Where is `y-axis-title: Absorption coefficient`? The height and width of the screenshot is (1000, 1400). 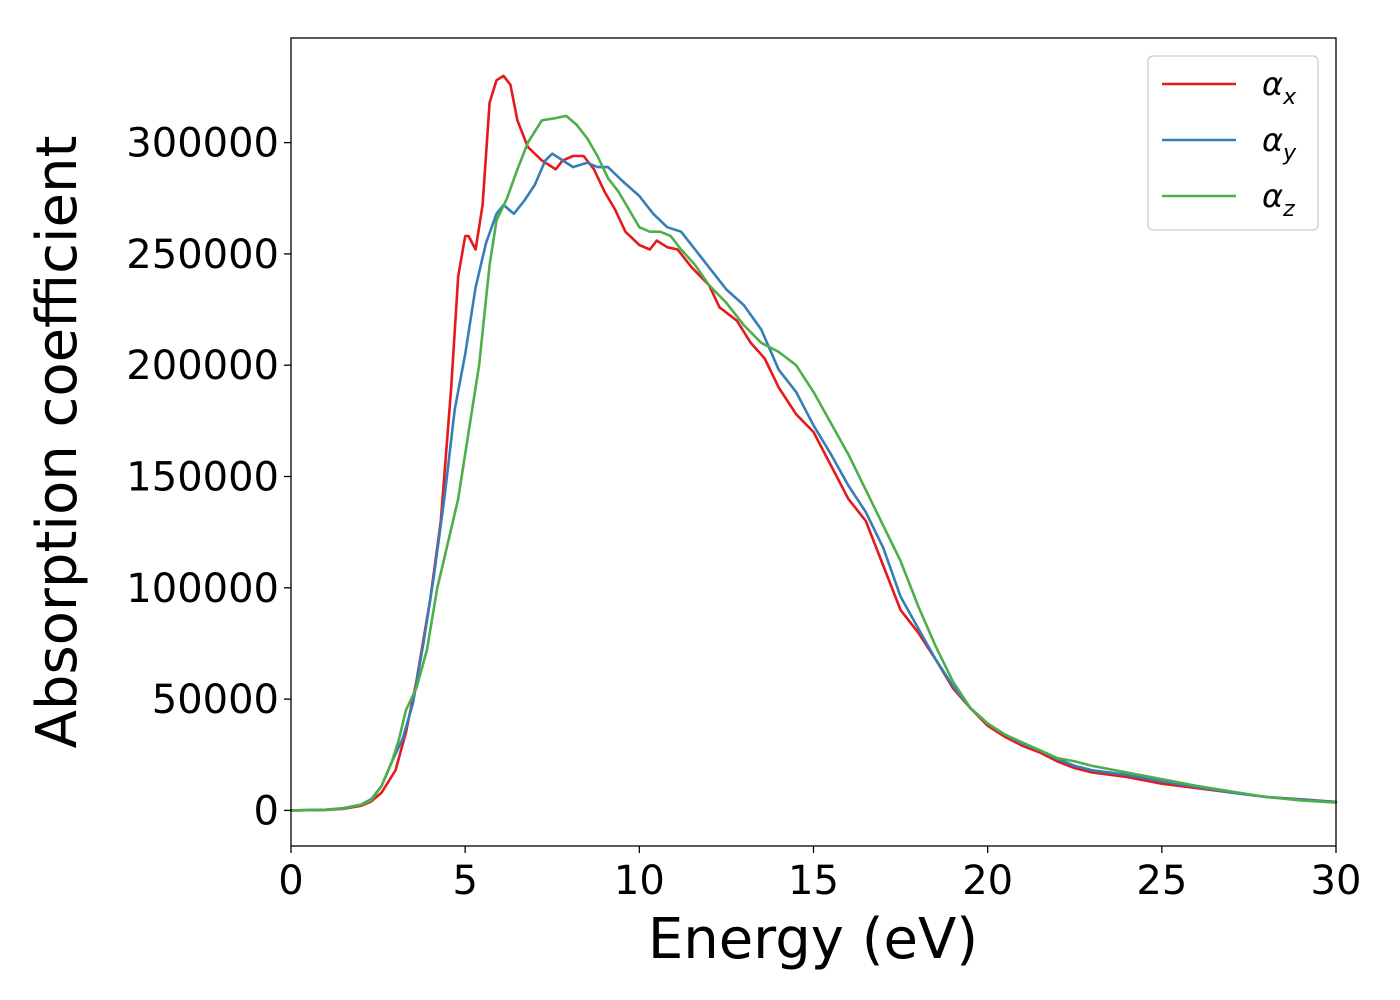 y-axis-title: Absorption coefficient is located at coordinates (57, 442).